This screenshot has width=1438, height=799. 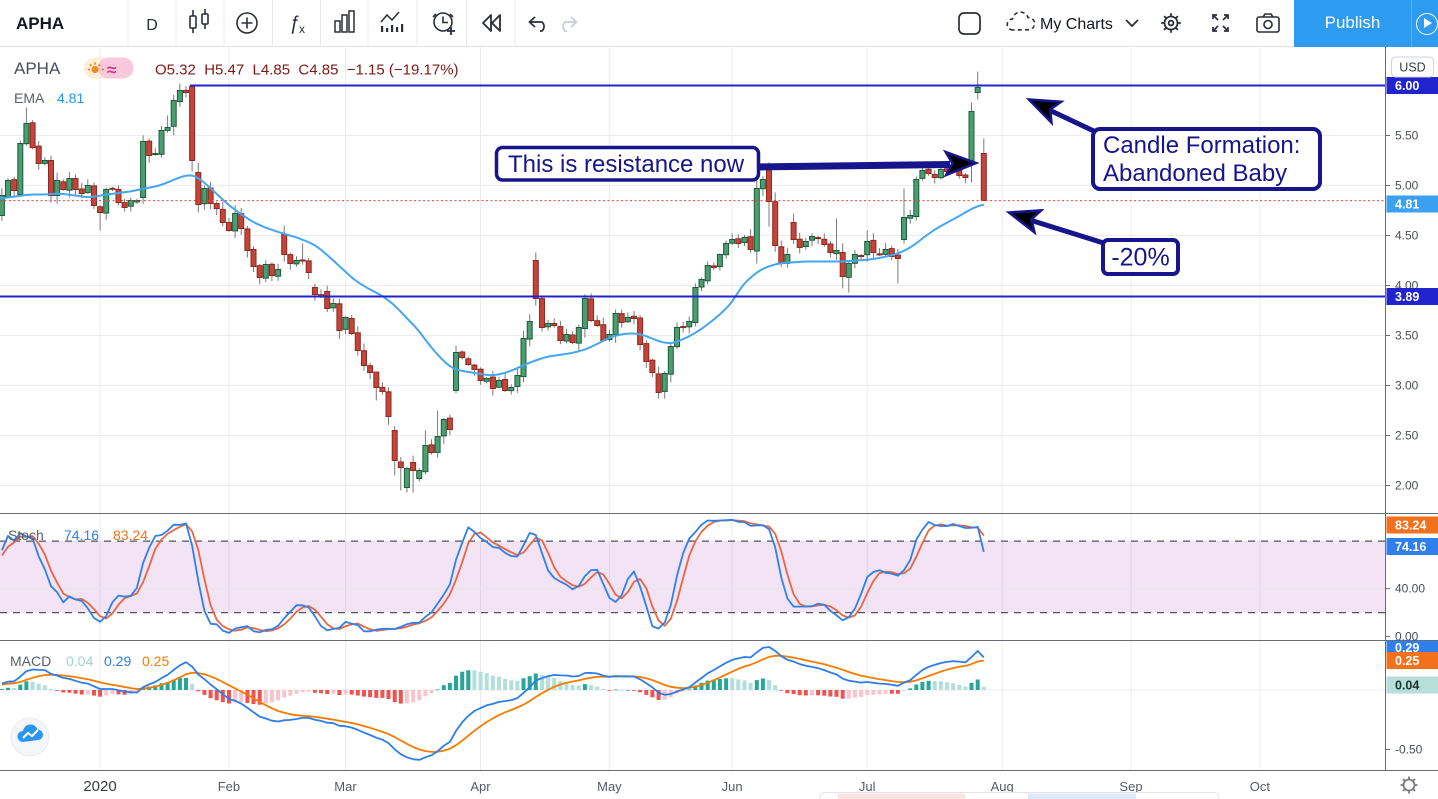 I want to click on svg-text: 2020, so click(x=99, y=786).